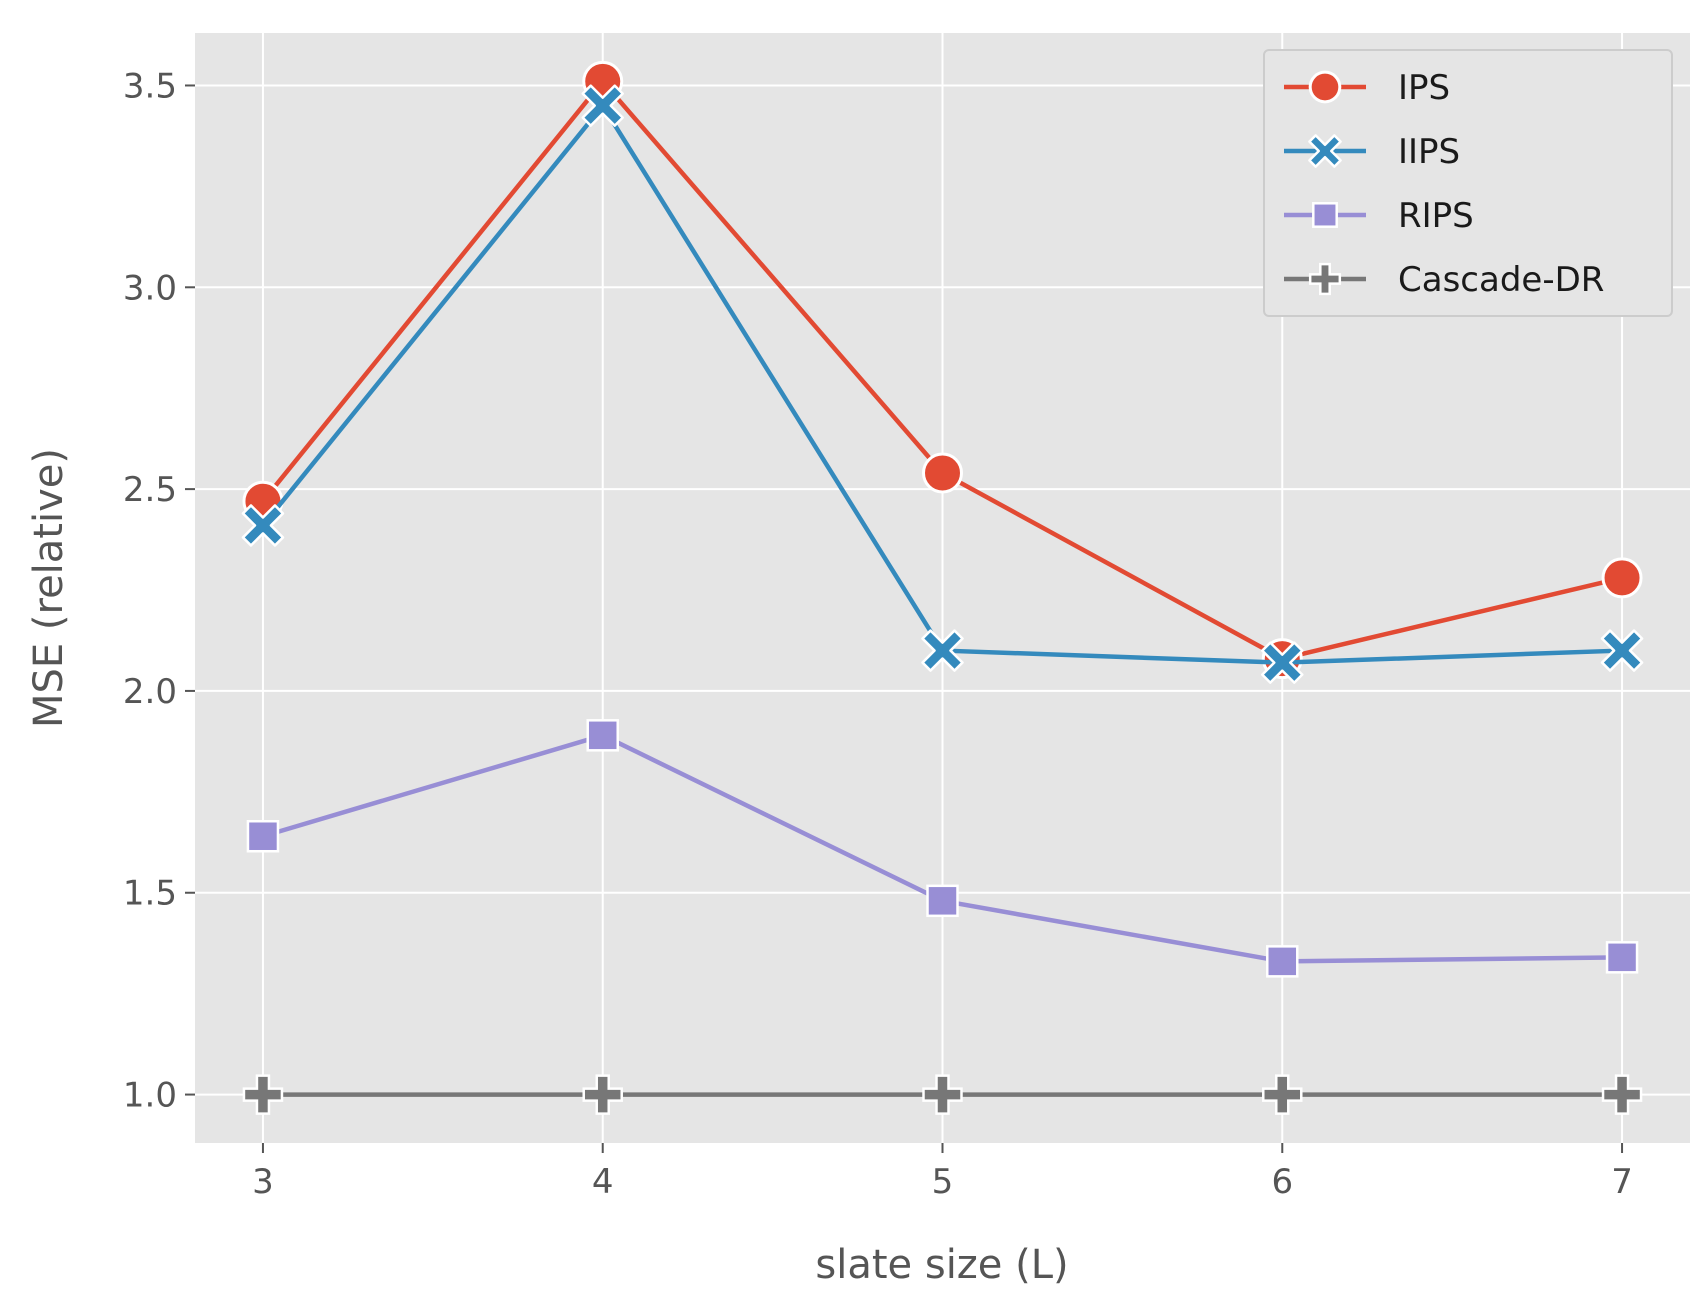 The height and width of the screenshot is (1304, 1708). I want to click on legend-item-cascade-dr: Cascade-DR, so click(1444, 280).